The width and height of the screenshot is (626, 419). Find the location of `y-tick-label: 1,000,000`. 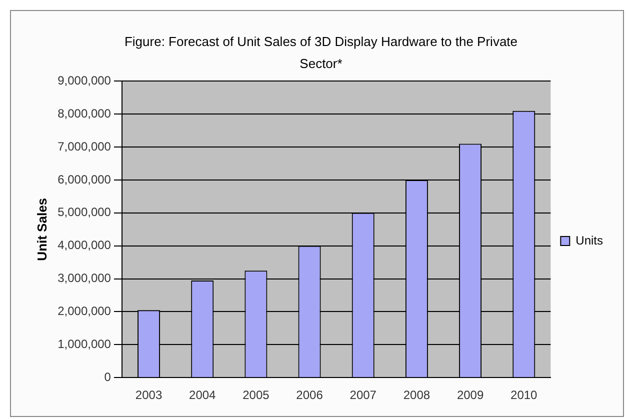

y-tick-label: 1,000,000 is located at coordinates (85, 343).